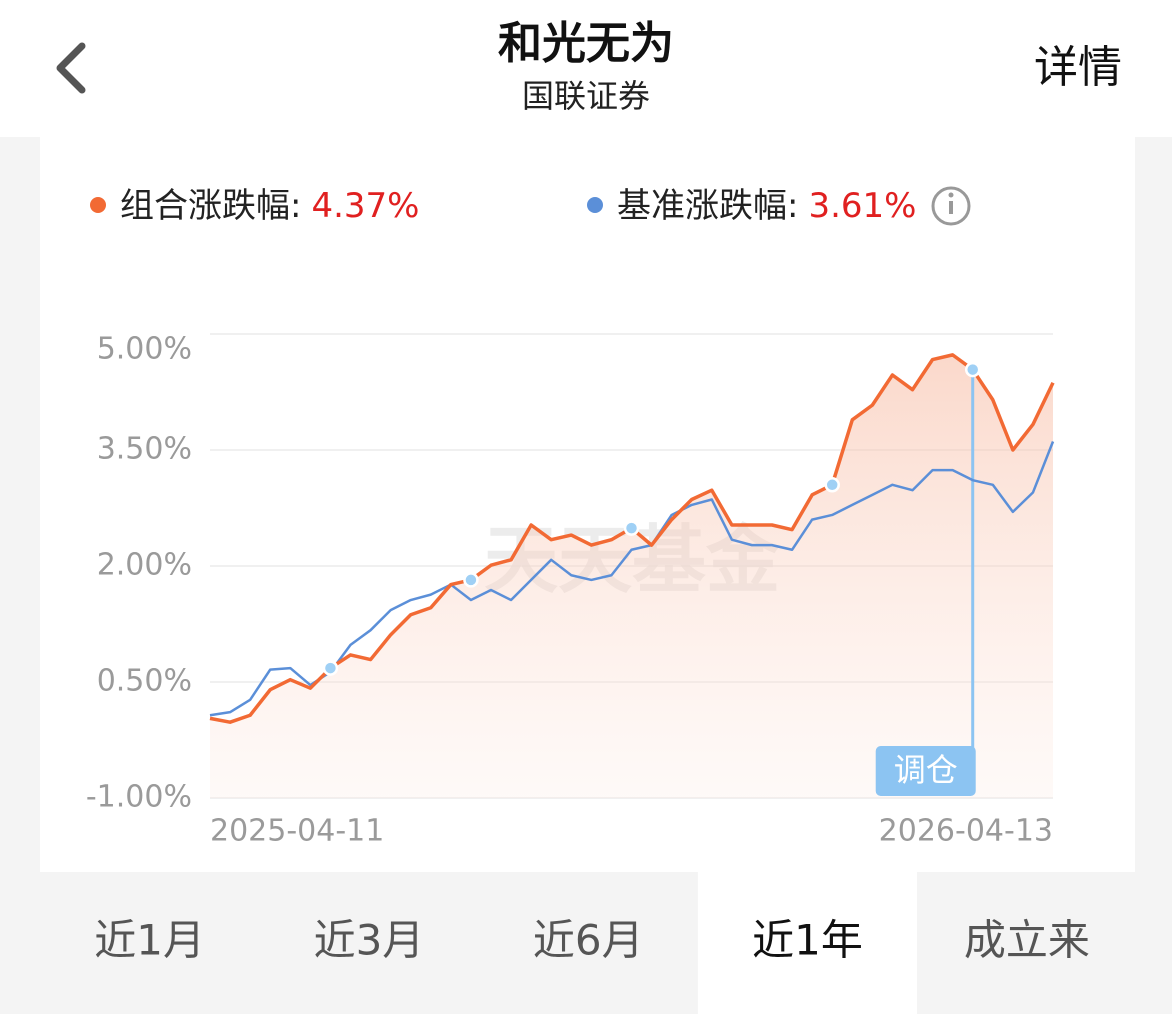 The height and width of the screenshot is (1014, 1172). Describe the element at coordinates (149, 940) in the screenshot. I see `tab: 近1月` at that location.